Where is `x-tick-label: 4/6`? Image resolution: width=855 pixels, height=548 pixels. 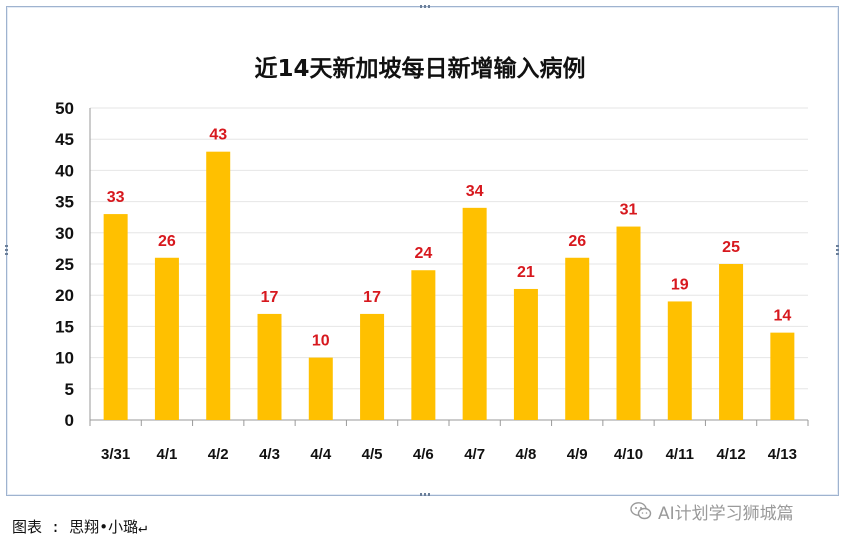
x-tick-label: 4/6 is located at coordinates (423, 454).